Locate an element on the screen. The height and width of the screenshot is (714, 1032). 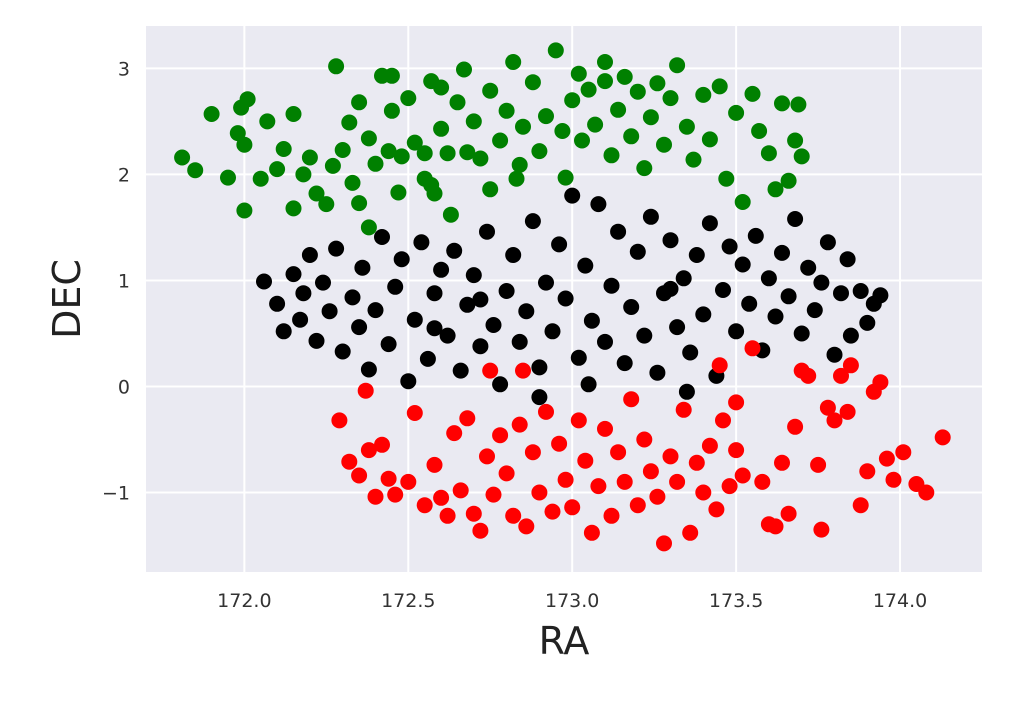
x-tick-labels: 172.0 172.5 173.0 173.5 174.0 is located at coordinates (572, 601).